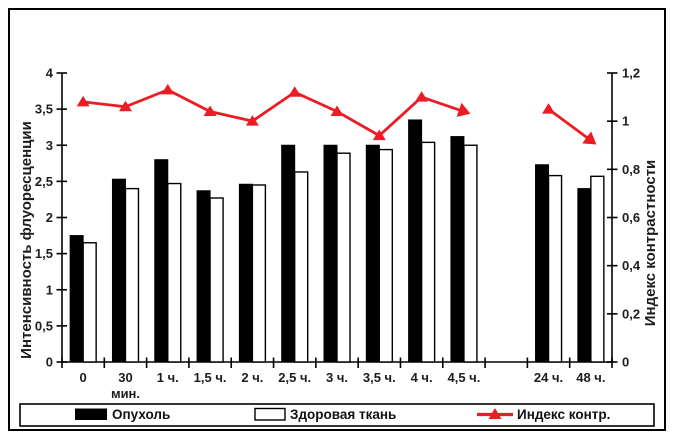 This screenshot has height=440, width=676. I want to click on y-left-tick-label: 0, so click(49, 362).